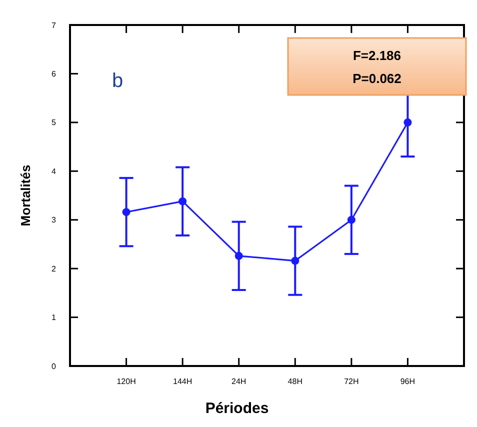 The height and width of the screenshot is (427, 477). I want to click on y-axis-title: Mortalités, so click(25, 195).